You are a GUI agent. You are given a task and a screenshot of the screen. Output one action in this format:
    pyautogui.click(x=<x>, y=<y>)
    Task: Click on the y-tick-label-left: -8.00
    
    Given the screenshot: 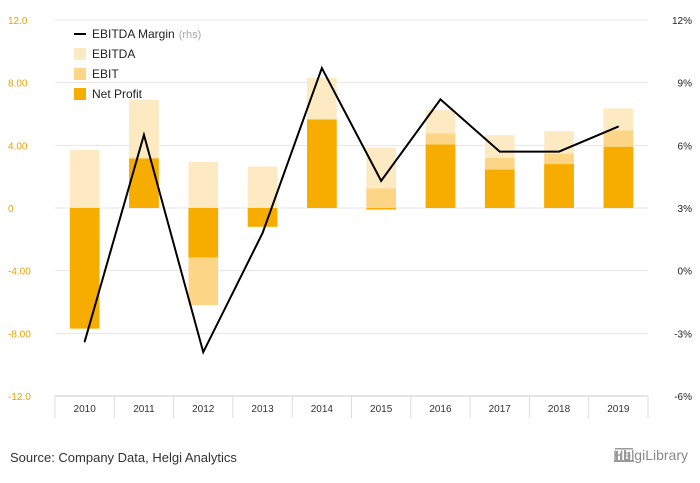 What is the action you would take?
    pyautogui.click(x=19, y=334)
    